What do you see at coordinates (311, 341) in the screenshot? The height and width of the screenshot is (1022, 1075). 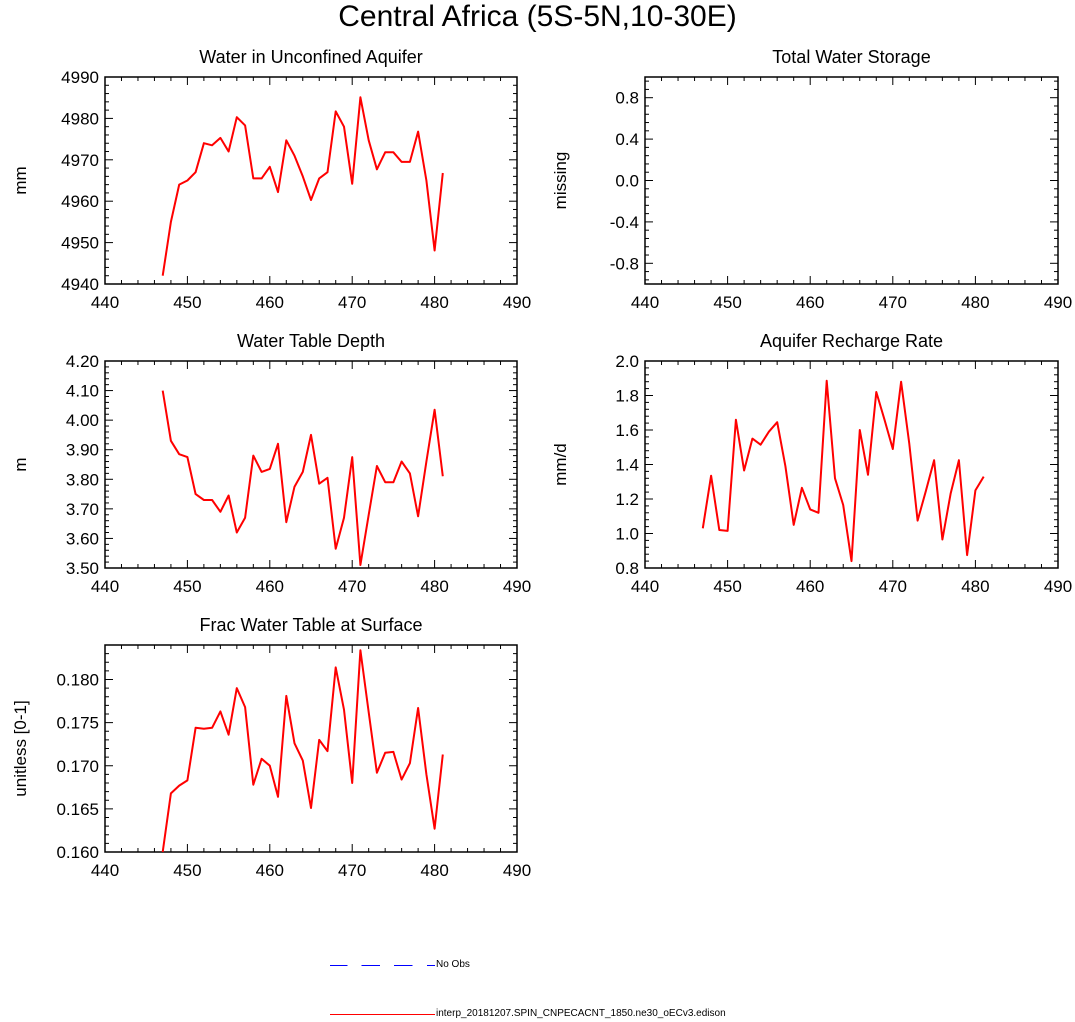 I see `chart-title: Water Table Depth` at bounding box center [311, 341].